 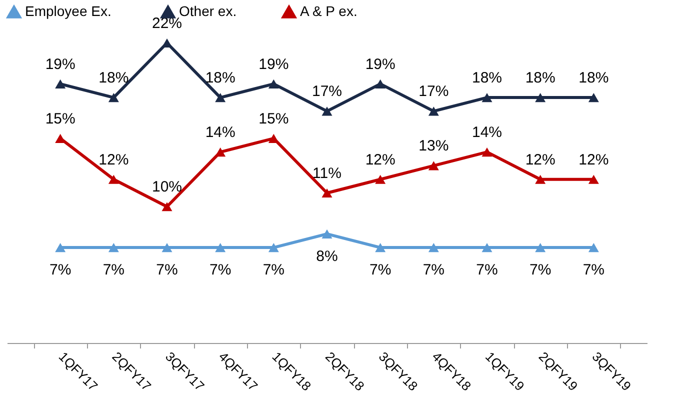 What do you see at coordinates (68, 11) in the screenshot?
I see `legend-label: Employee Ex.` at bounding box center [68, 11].